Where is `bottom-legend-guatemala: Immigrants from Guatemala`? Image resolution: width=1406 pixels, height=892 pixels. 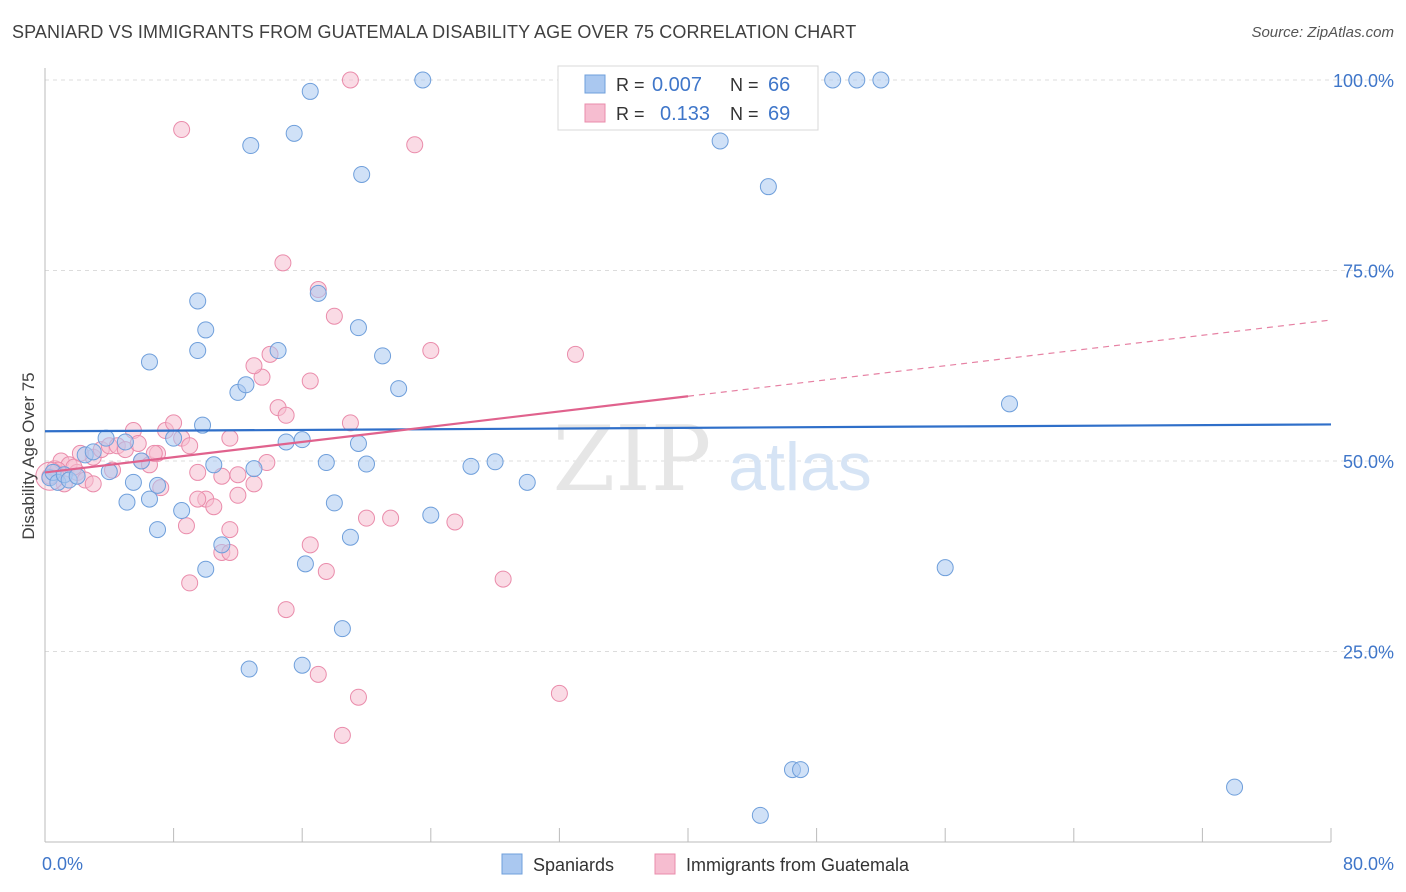 bottom-legend-guatemala: Immigrants from Guatemala is located at coordinates (798, 865).